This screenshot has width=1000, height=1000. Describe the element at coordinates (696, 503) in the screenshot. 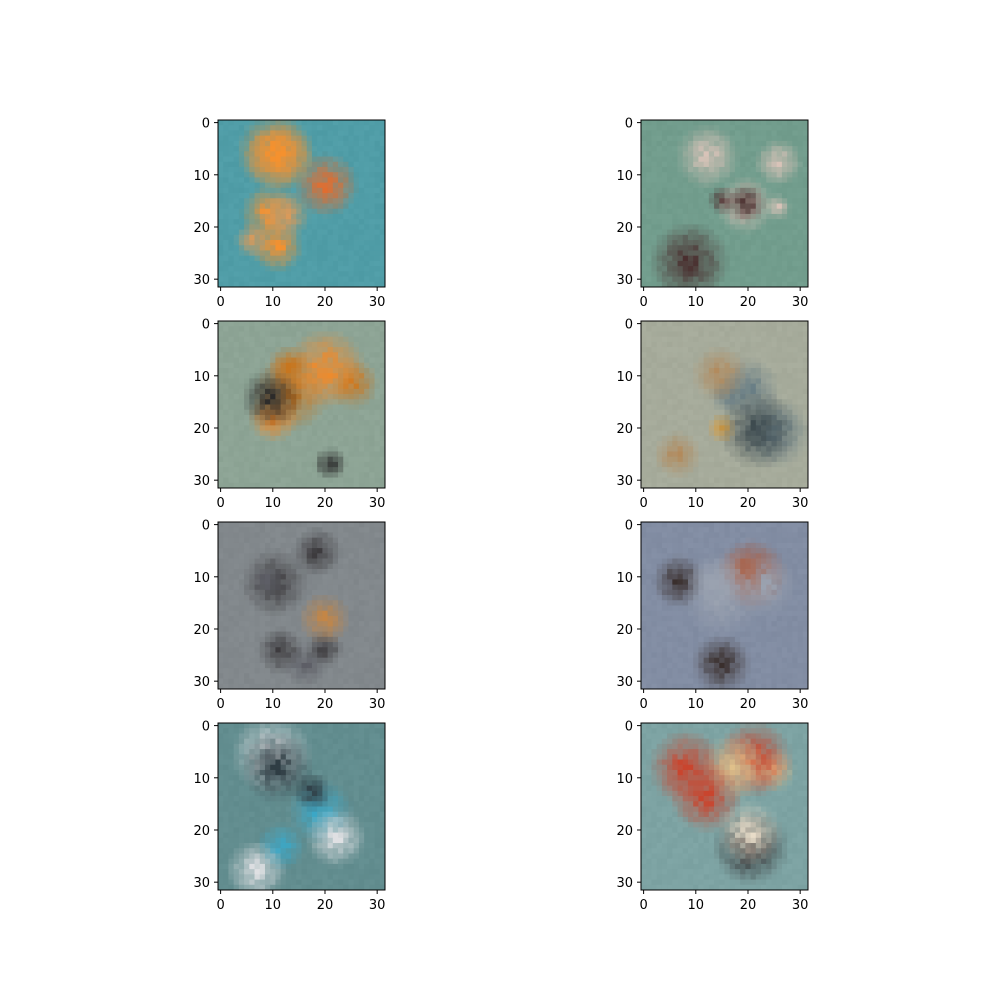

I see `panel-4-xtick-label: 10` at that location.